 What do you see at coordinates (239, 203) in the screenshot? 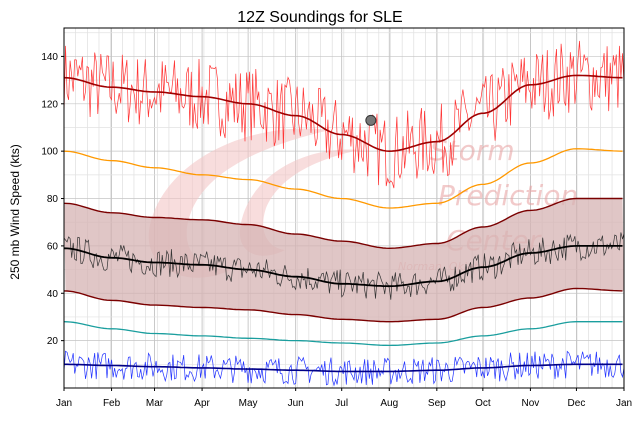
I see `watermark-swoosh` at bounding box center [239, 203].